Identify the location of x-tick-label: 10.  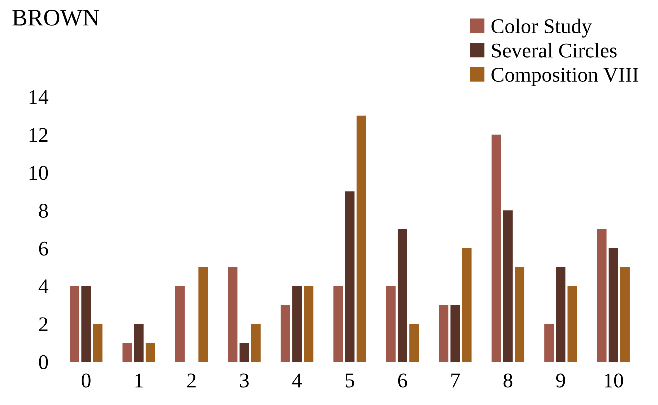
(614, 381).